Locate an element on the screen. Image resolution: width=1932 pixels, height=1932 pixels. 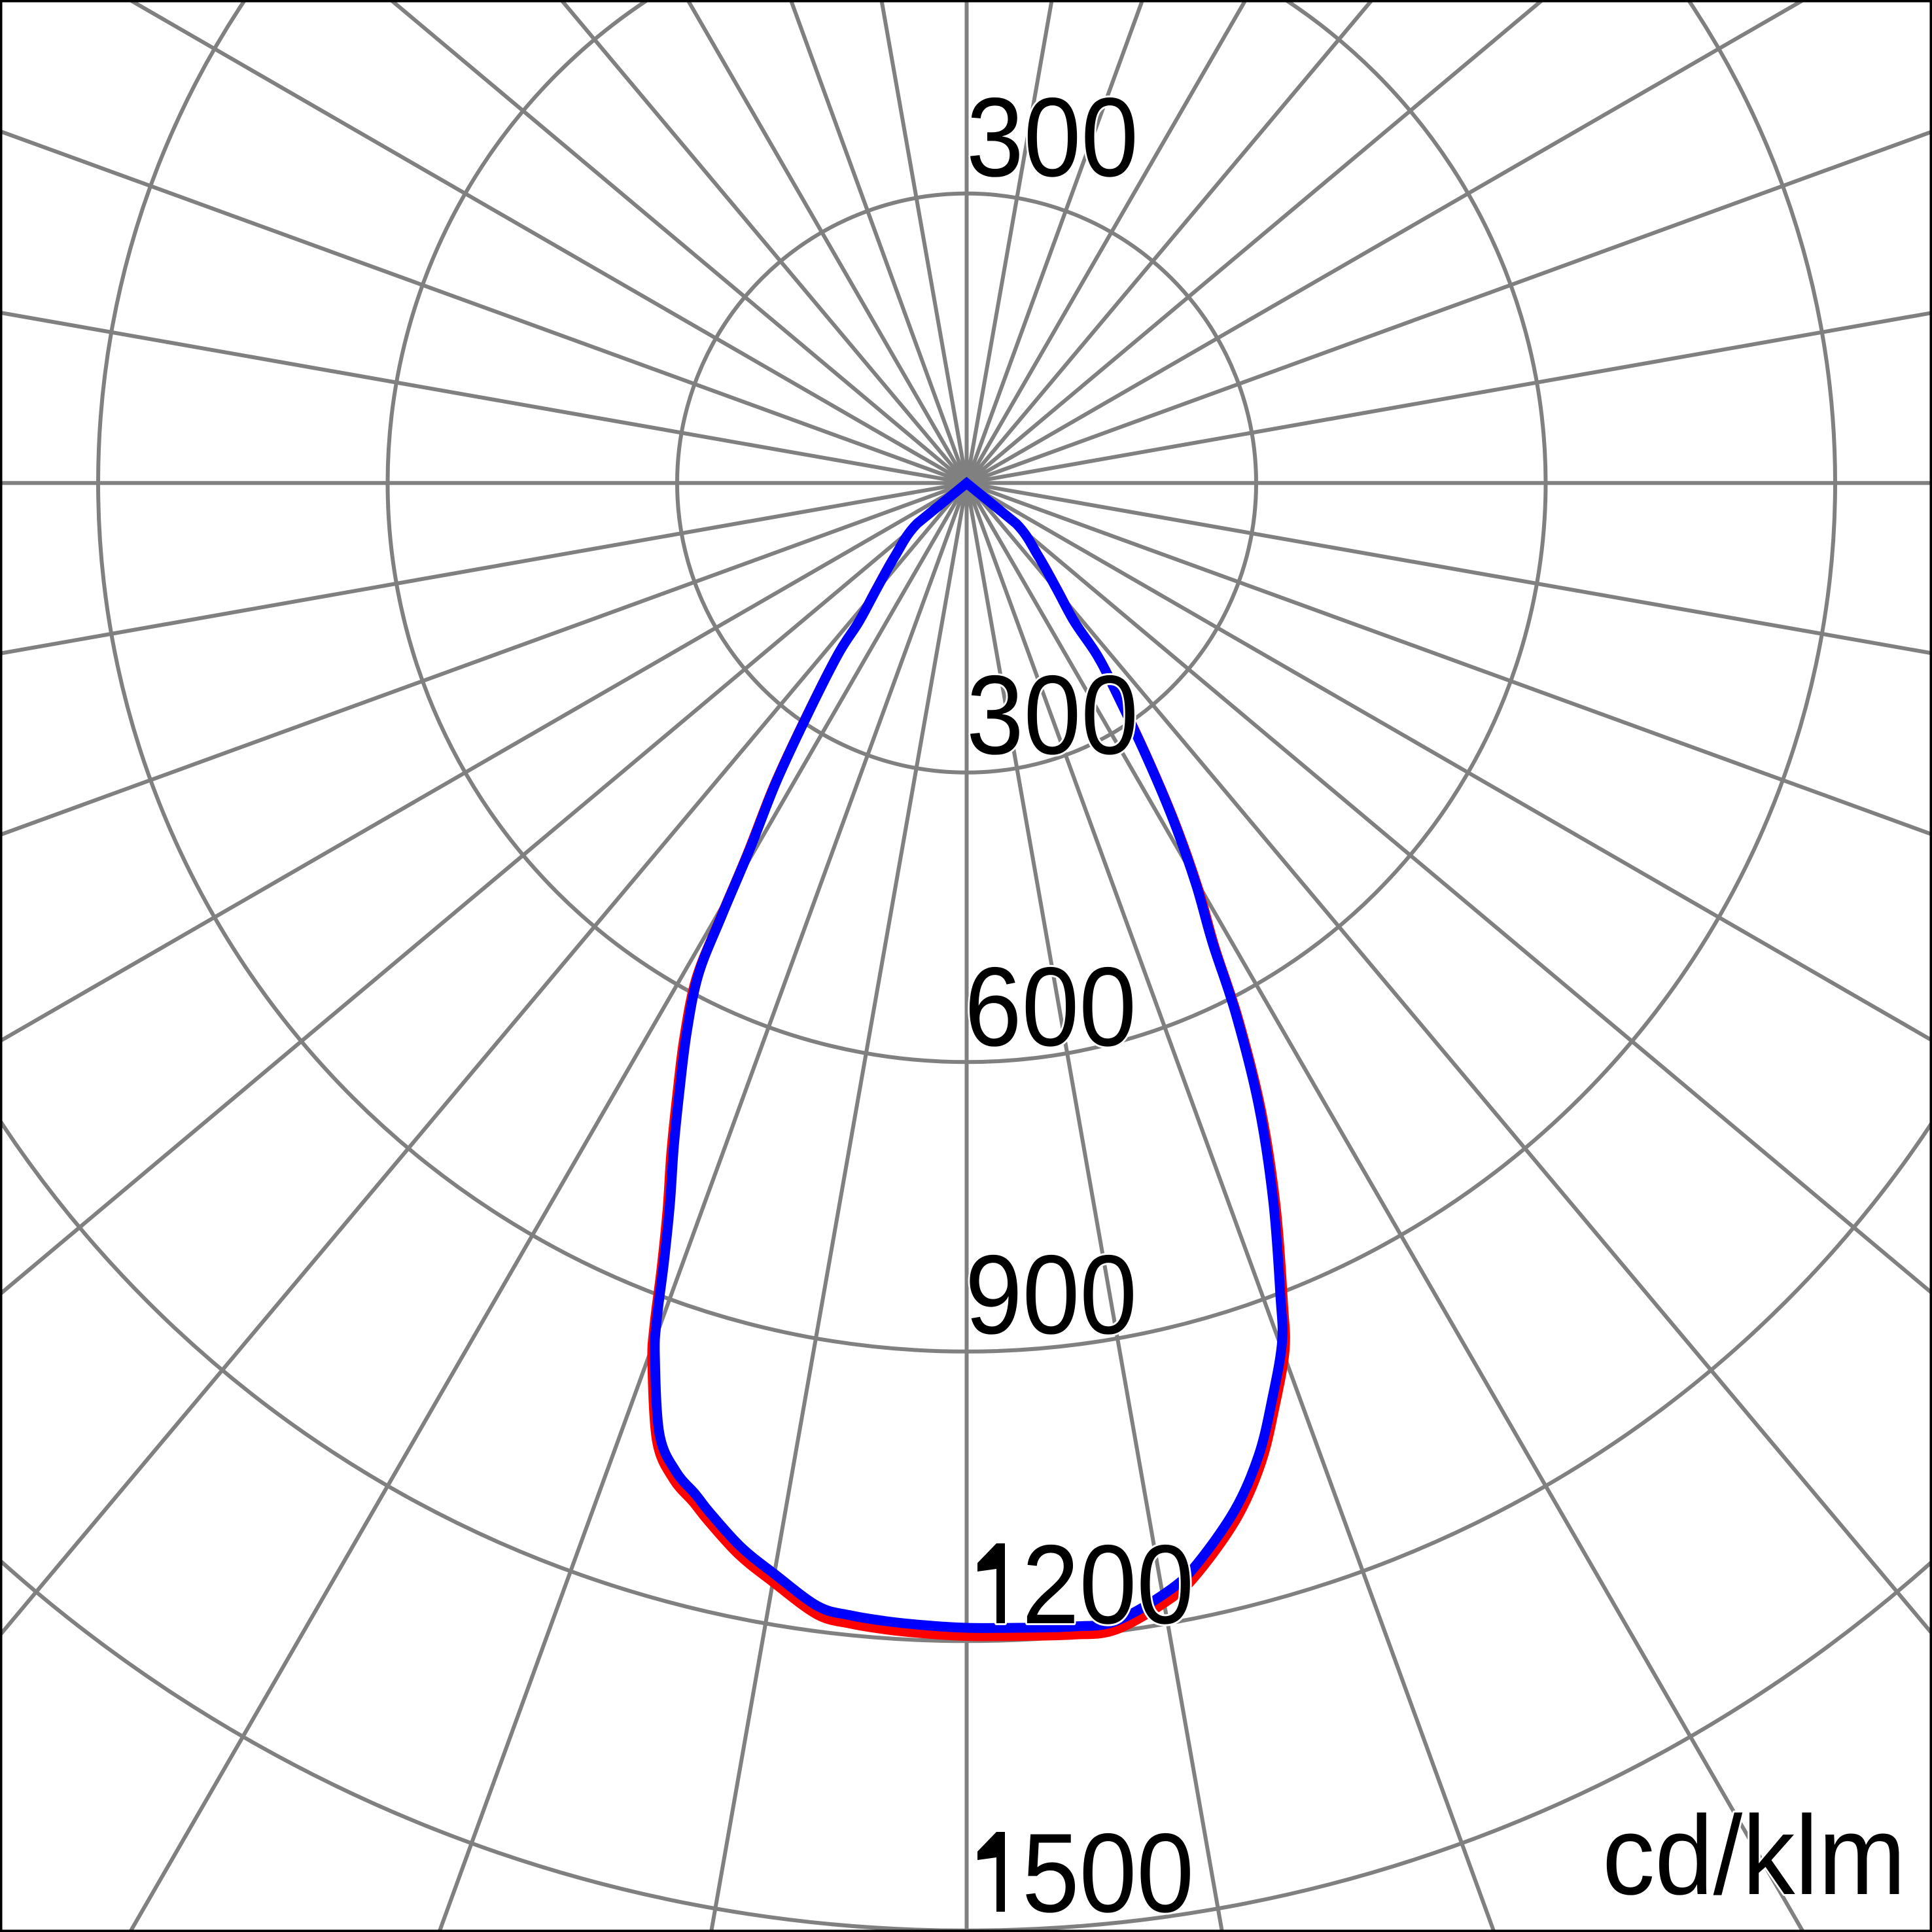
svg-text: 500 is located at coordinates (1108, 1871).